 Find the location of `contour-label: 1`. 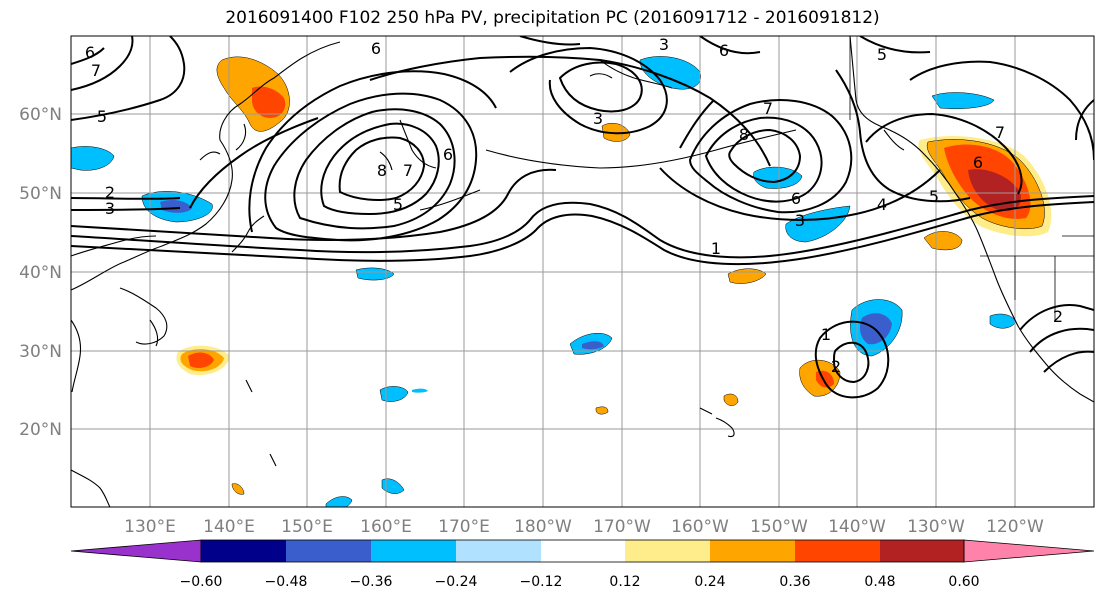

contour-label: 1 is located at coordinates (826, 334).